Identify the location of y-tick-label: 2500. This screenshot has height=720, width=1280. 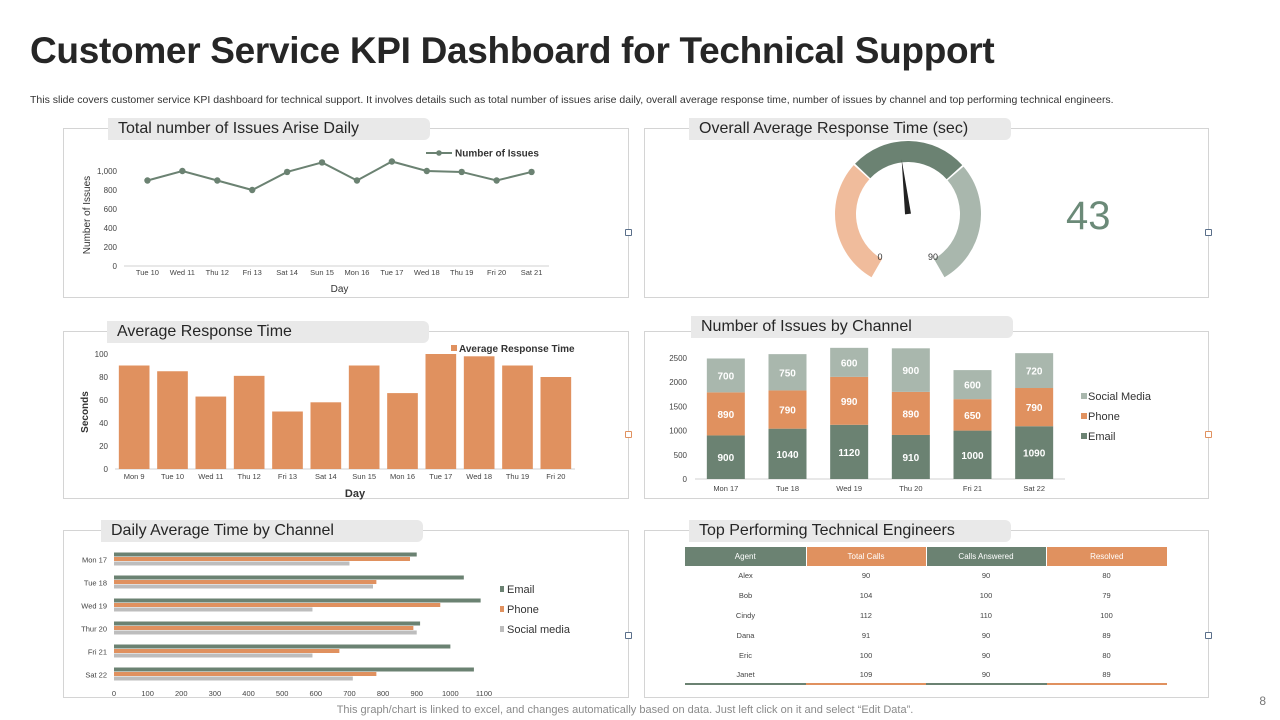
(678, 358).